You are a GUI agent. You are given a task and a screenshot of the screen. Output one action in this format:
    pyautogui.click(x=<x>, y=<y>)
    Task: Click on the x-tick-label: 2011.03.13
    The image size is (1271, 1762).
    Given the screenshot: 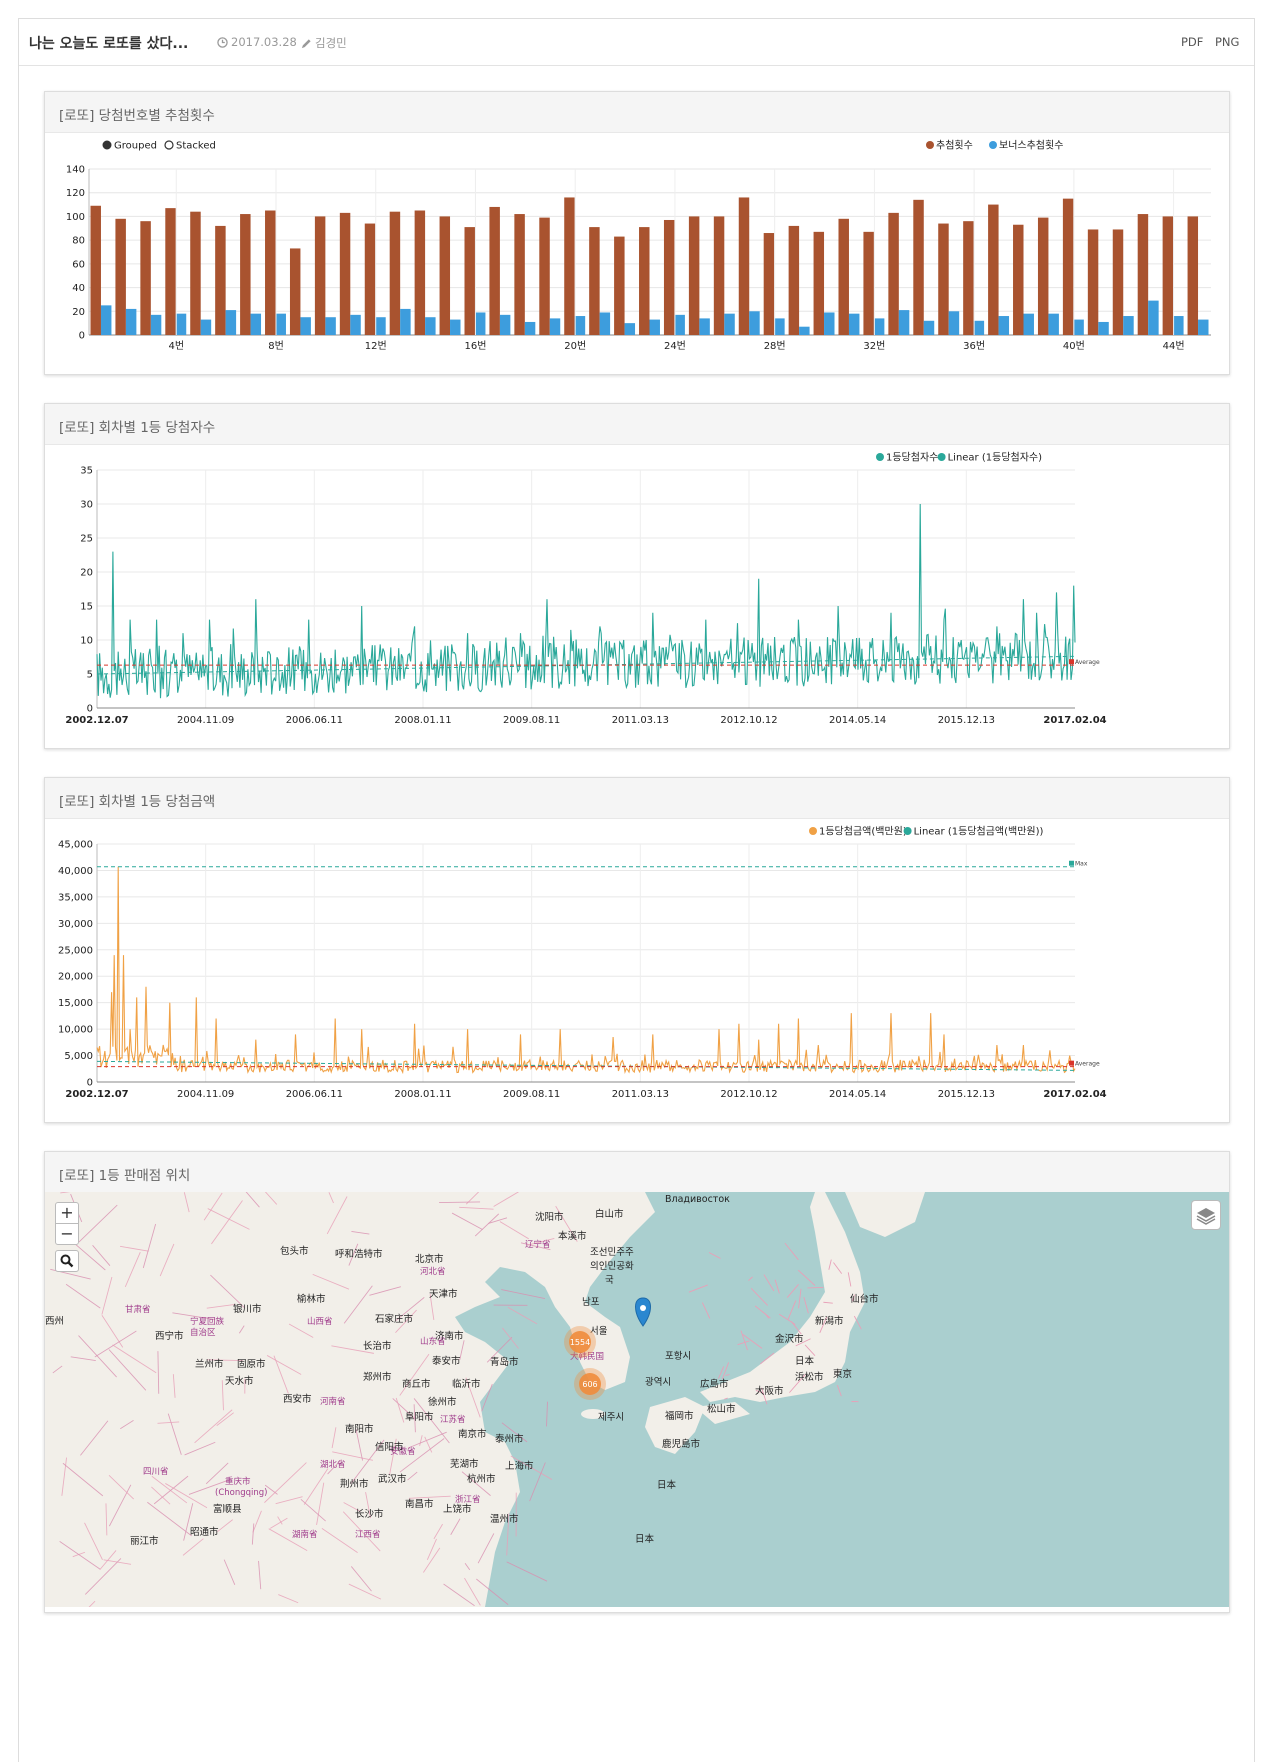 What is the action you would take?
    pyautogui.click(x=640, y=1094)
    